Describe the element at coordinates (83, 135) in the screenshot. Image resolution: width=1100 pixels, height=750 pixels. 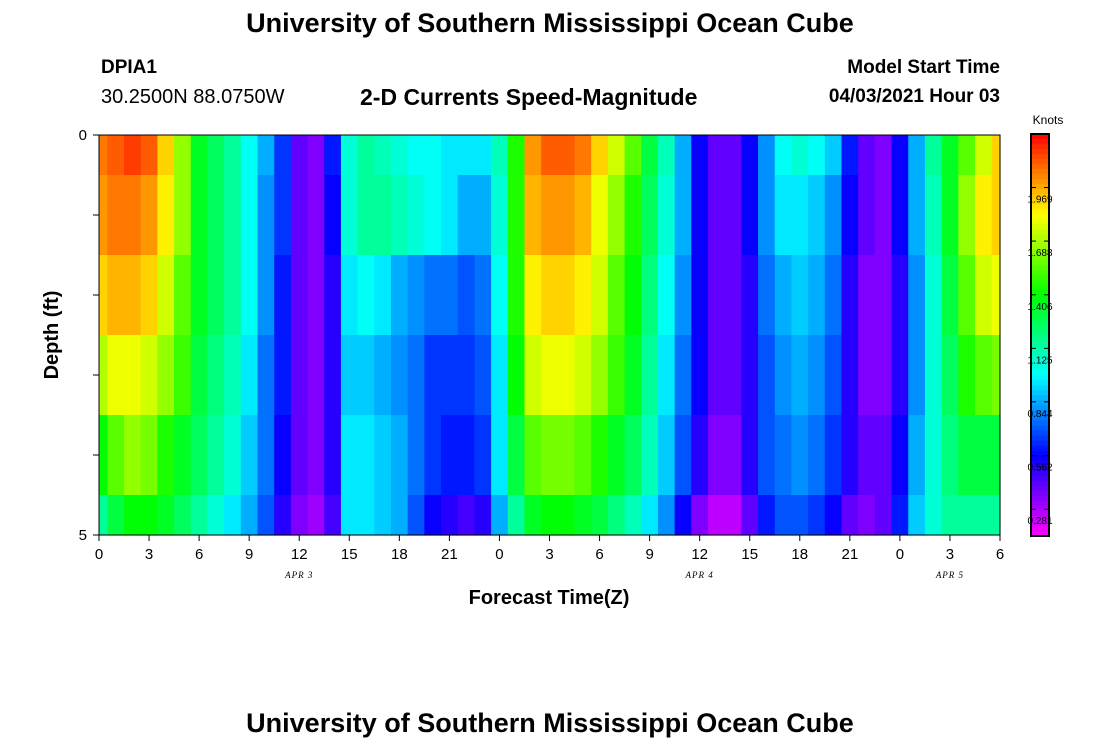
I see `y-tick-label: 0` at that location.